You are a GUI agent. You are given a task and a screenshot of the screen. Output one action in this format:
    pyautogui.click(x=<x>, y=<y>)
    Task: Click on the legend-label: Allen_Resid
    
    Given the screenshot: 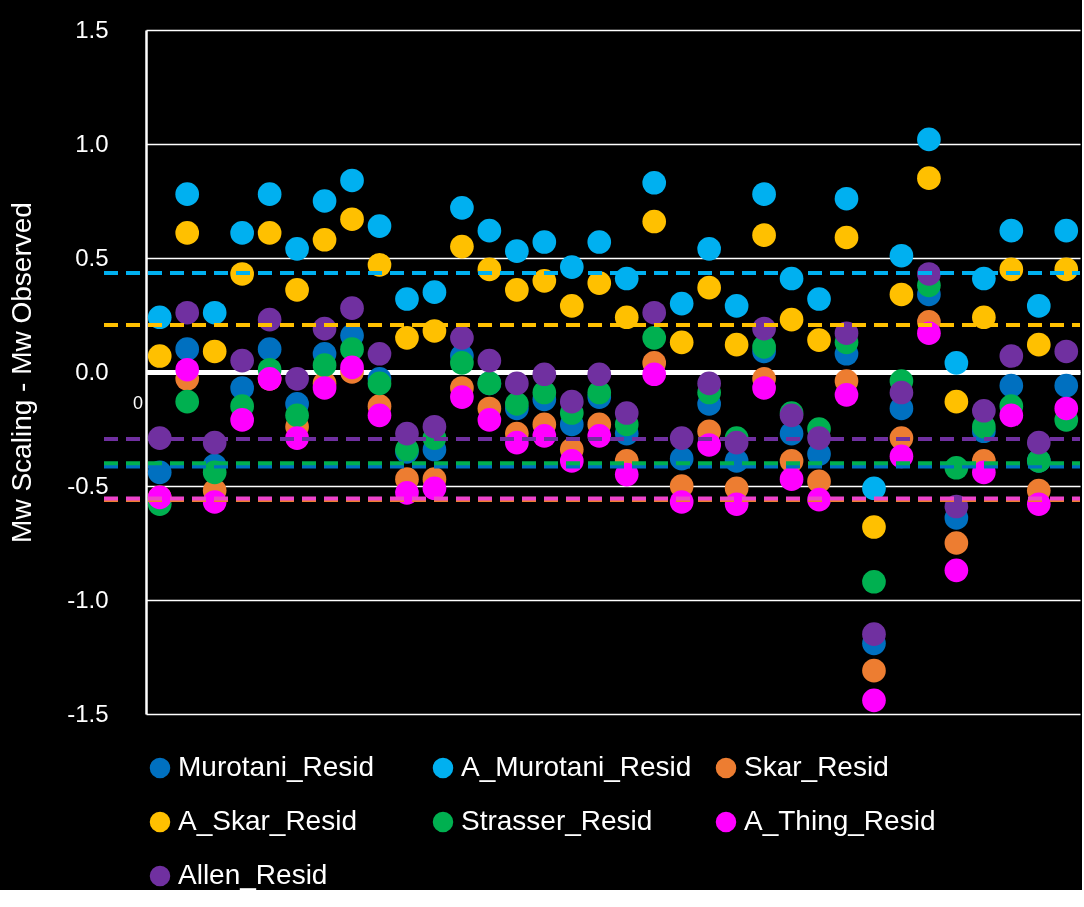 What is the action you would take?
    pyautogui.click(x=253, y=874)
    